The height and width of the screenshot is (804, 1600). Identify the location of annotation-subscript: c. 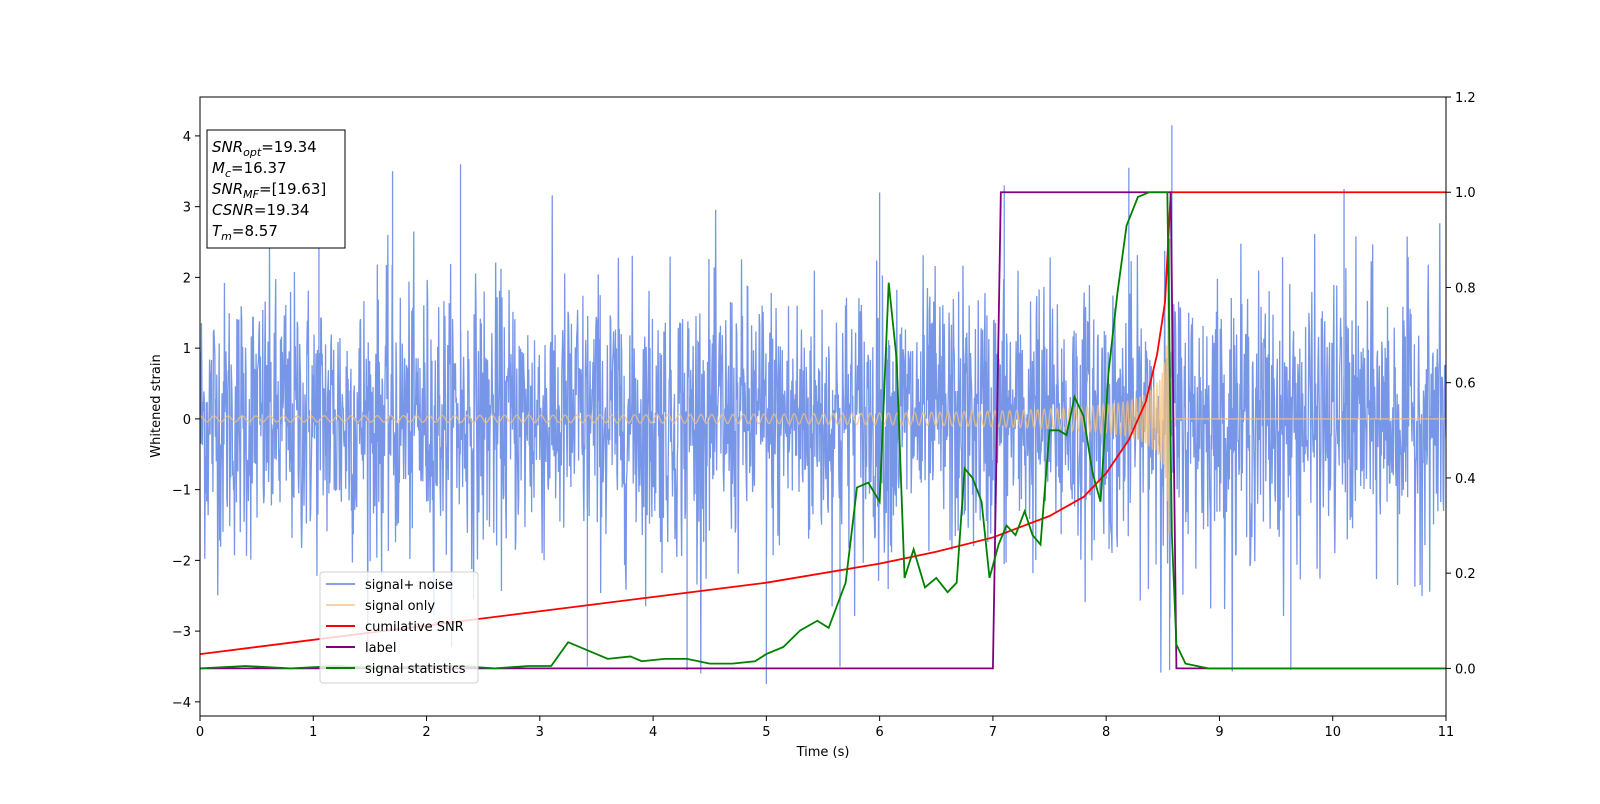
(228, 173).